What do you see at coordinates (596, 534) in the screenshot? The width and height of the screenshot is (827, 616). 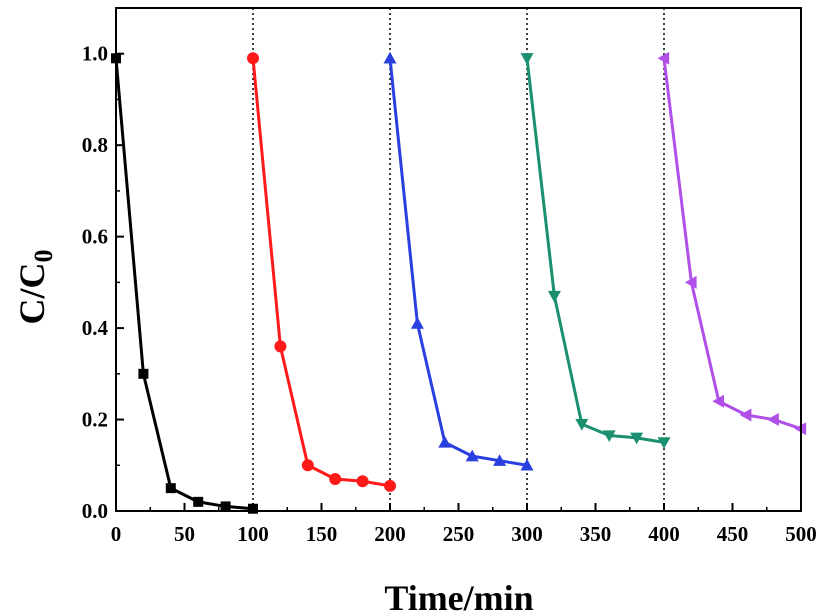 I see `x-tick-label-350: 350` at bounding box center [596, 534].